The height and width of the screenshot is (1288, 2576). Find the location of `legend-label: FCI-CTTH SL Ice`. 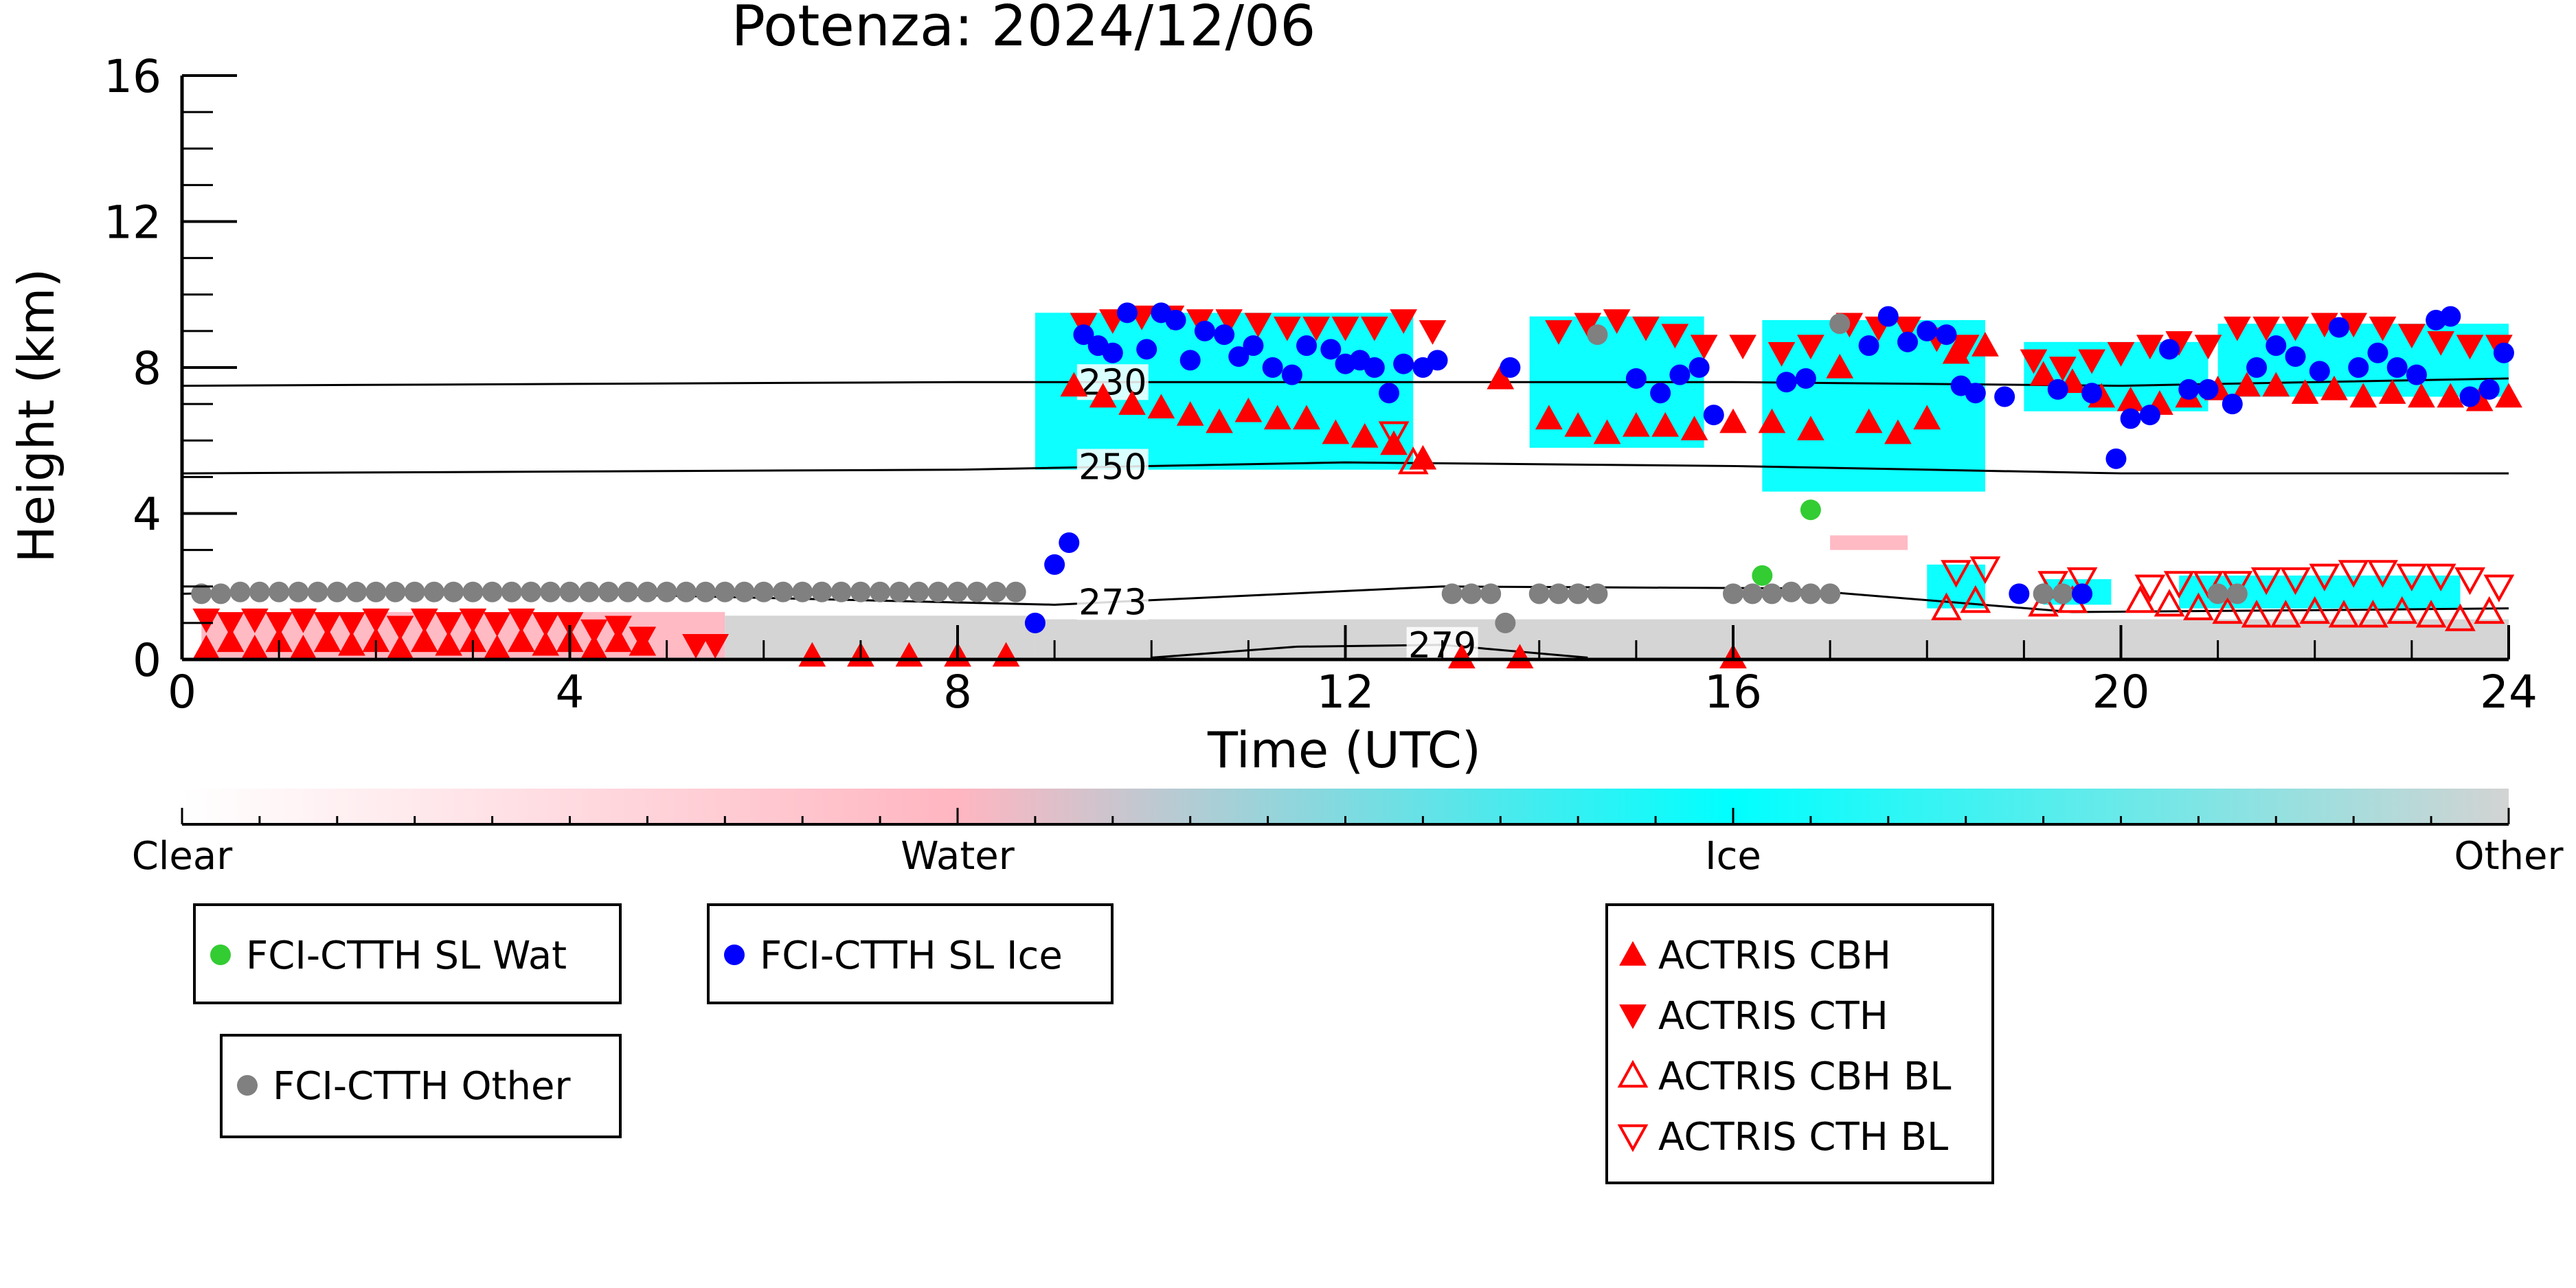

legend-label: FCI-CTTH SL Ice is located at coordinates (911, 956).